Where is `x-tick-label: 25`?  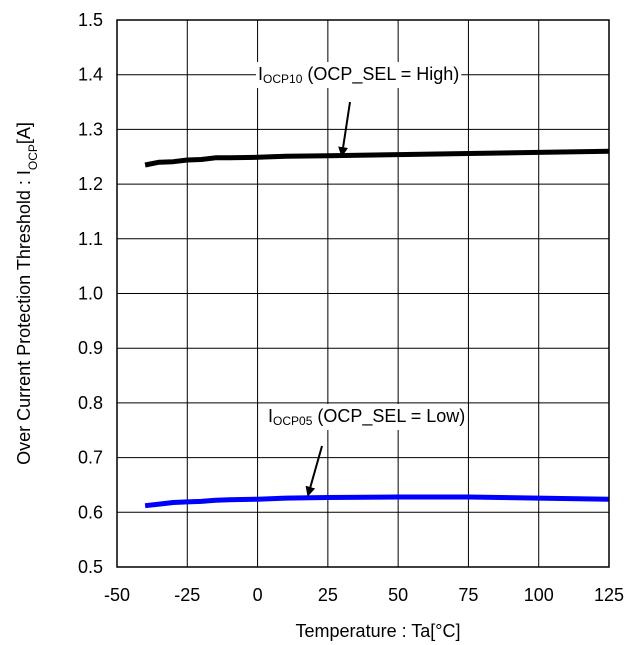 x-tick-label: 25 is located at coordinates (328, 595).